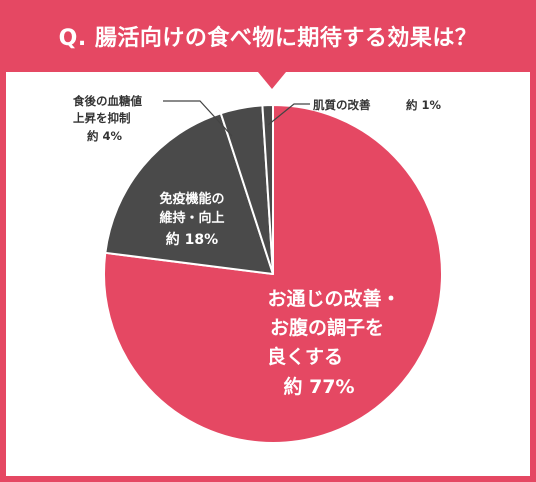  I want to click on slice-value-skin: 約 1%, so click(424, 105).